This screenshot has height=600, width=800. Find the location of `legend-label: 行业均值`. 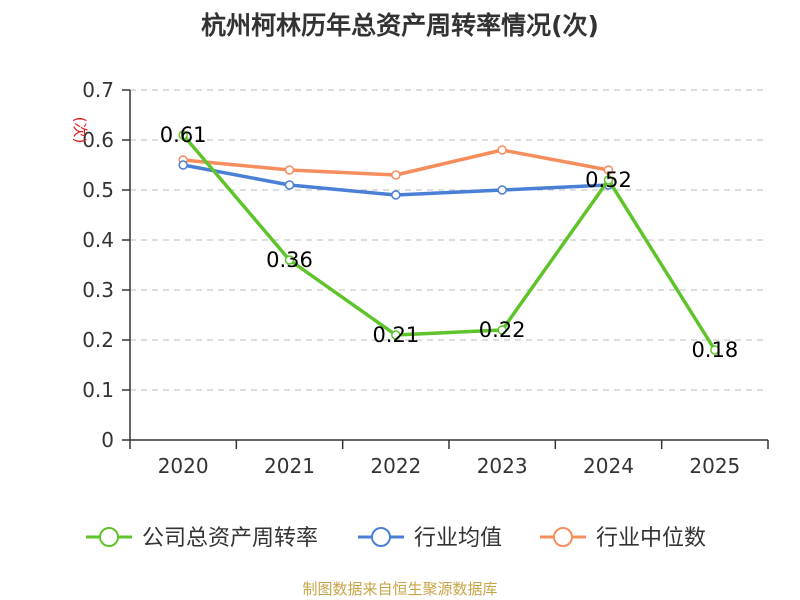

legend-label: 行业均值 is located at coordinates (458, 538).